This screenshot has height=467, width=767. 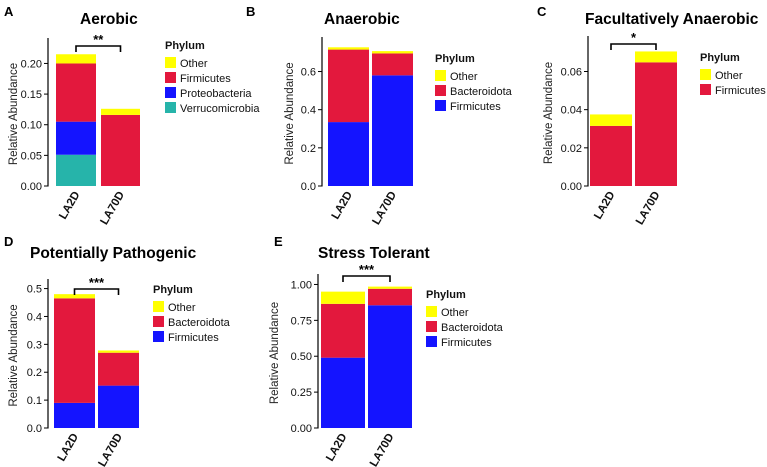 What do you see at coordinates (31, 95) in the screenshot?
I see `y-tick-label: 0.15` at bounding box center [31, 95].